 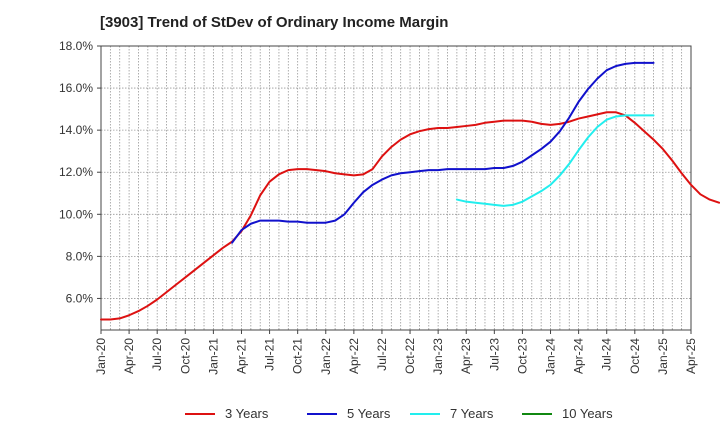 What do you see at coordinates (472, 413) in the screenshot?
I see `legend-label: 7 Years` at bounding box center [472, 413].